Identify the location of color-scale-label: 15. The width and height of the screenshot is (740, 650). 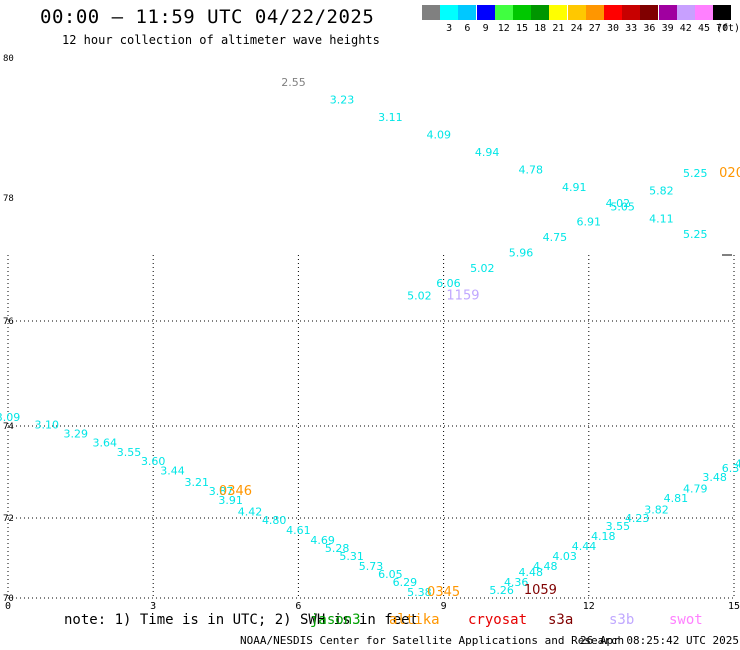
(522, 28).